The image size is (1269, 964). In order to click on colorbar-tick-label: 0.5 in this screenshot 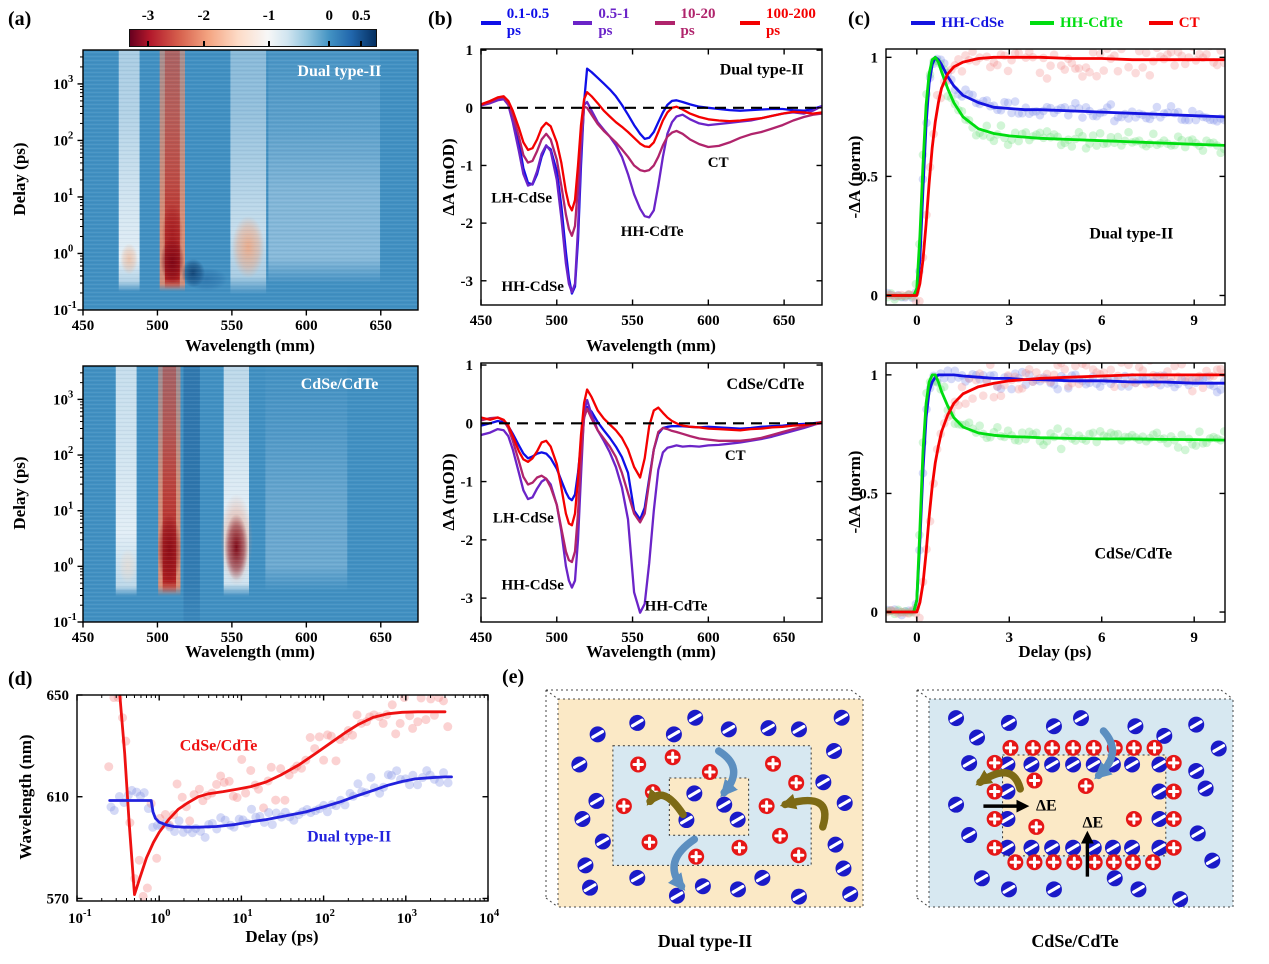, I will do `click(361, 16)`.